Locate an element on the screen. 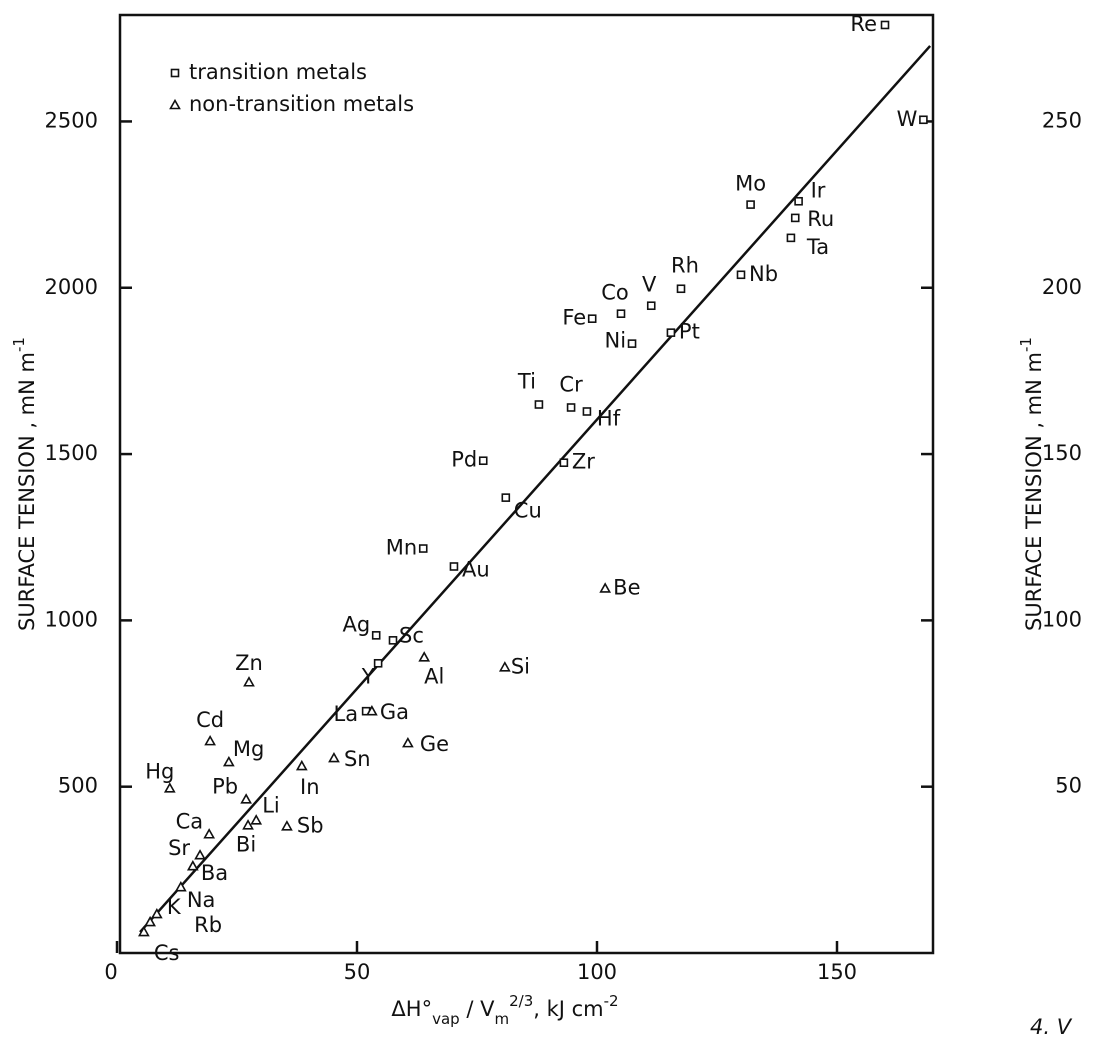 Image resolution: width=1101 pixels, height=1039 pixels. point-label: In is located at coordinates (310, 787).